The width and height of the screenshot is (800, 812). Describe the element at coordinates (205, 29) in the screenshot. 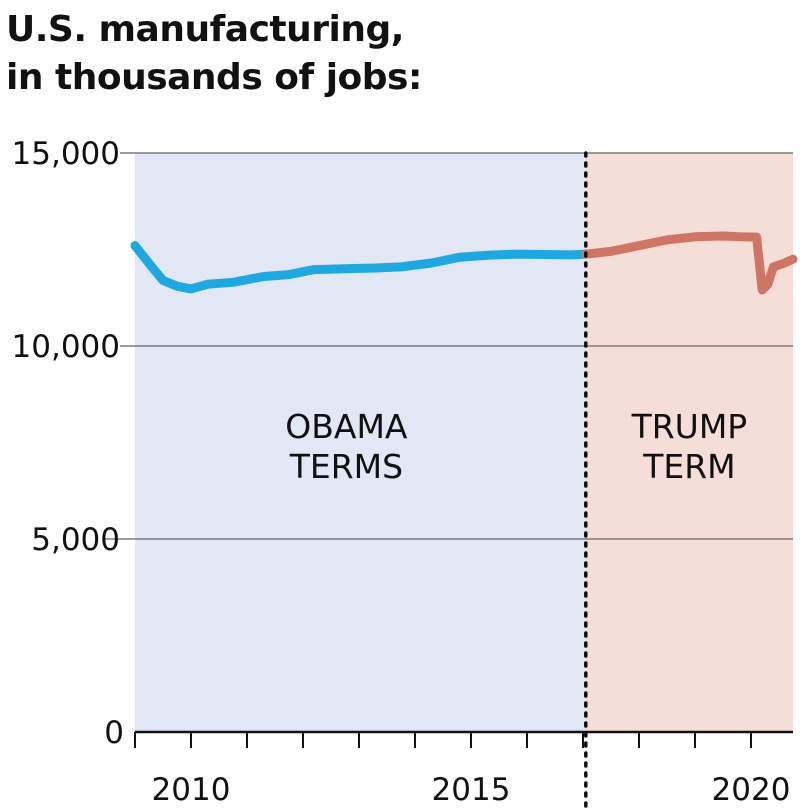

I see `title-line-1: U.S. manufacturing,` at that location.